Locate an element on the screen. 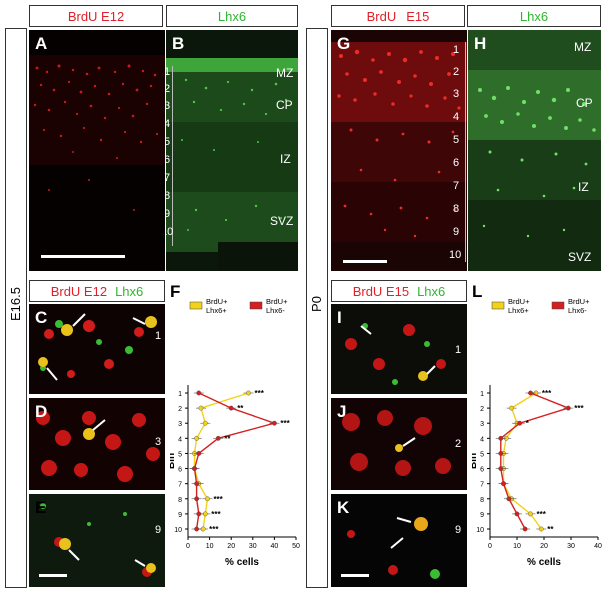 Image resolution: width=610 pixels, height=595 pixels. bin-label: 3 is located at coordinates (168, 106).